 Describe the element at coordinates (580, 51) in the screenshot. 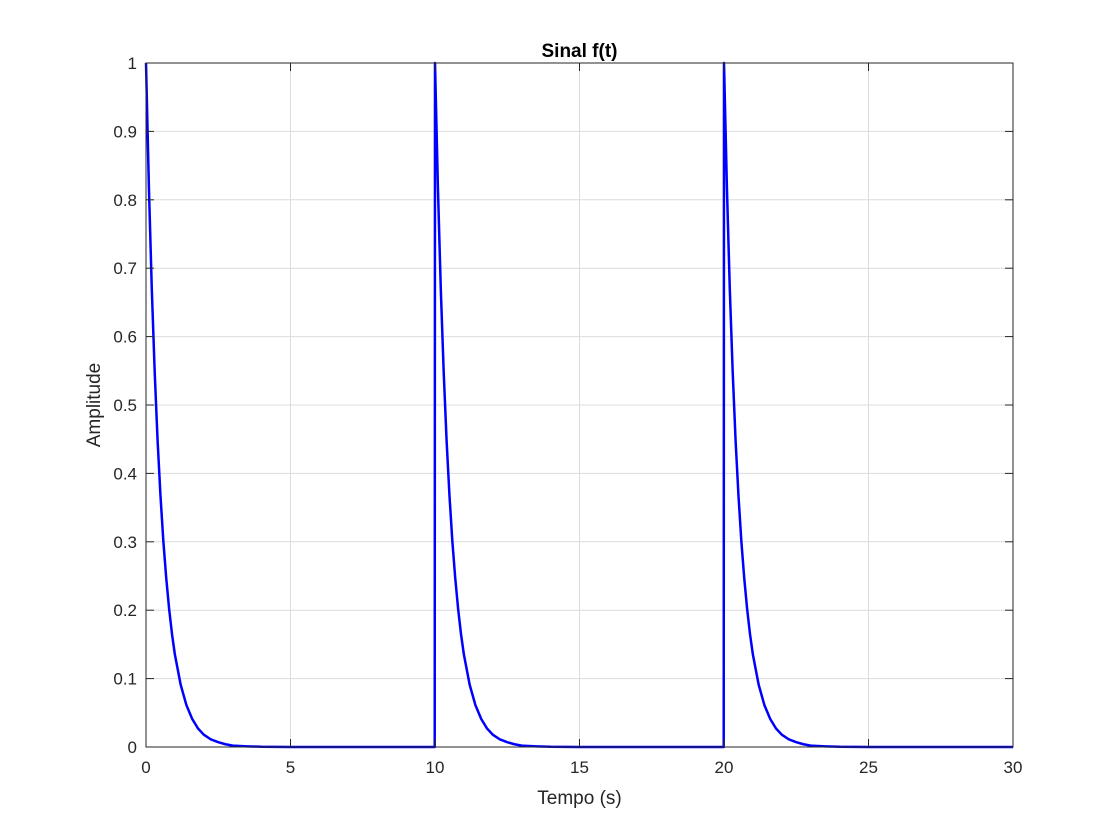

I see `chart-title: Sinal f(t)` at that location.